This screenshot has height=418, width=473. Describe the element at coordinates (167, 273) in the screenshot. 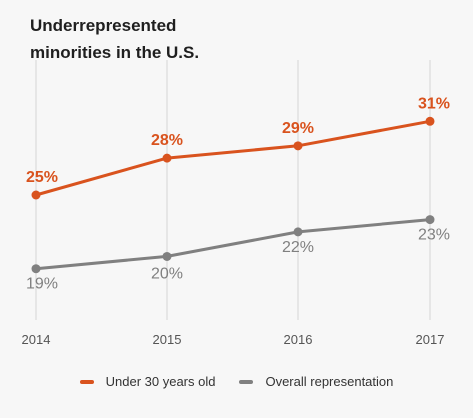

I see `data-label-overall-2015: 20%` at that location.